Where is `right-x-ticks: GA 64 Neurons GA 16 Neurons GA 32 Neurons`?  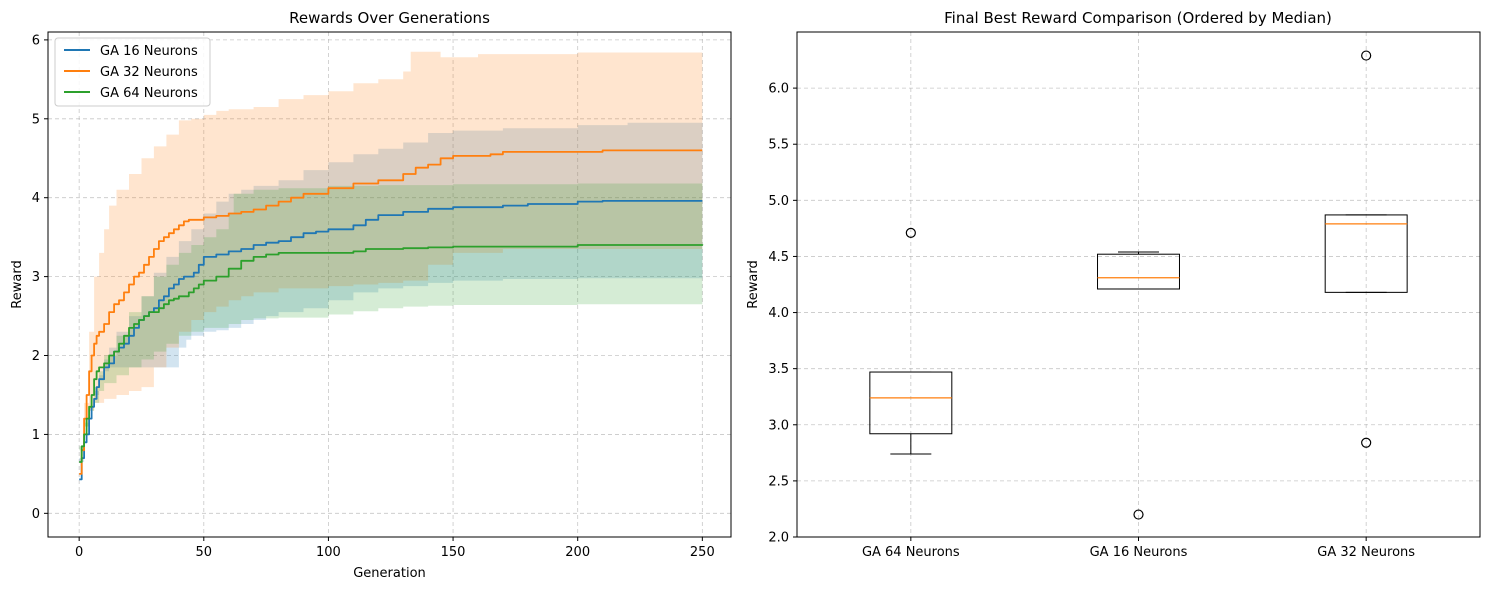 right-x-ticks: GA 64 Neurons GA 16 Neurons GA 32 Neurons is located at coordinates (1138, 548).